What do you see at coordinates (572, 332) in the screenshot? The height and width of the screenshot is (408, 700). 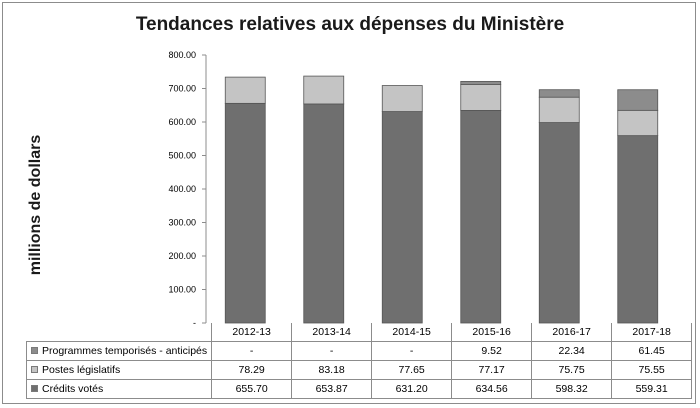 I see `category-label: 2016-17` at bounding box center [572, 332].